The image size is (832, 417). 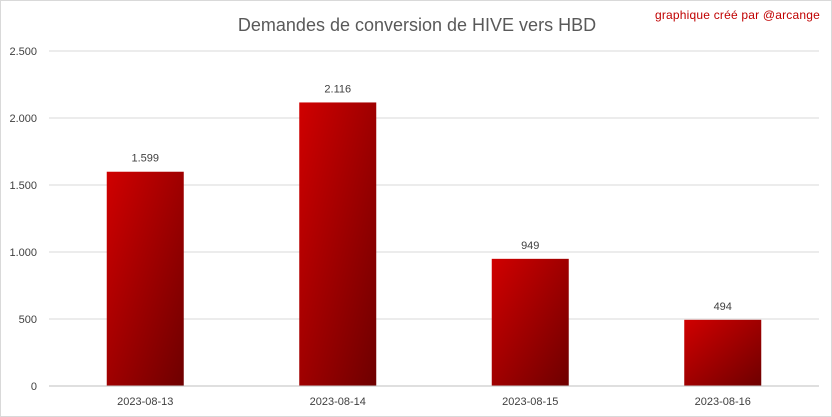 What do you see at coordinates (23, 52) in the screenshot?
I see `y-tick-label: 2.500` at bounding box center [23, 52].